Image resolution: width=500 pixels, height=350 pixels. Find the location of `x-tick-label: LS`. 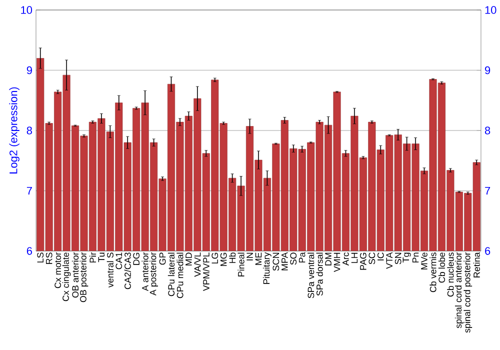

x-tick-label: LS is located at coordinates (40, 257).